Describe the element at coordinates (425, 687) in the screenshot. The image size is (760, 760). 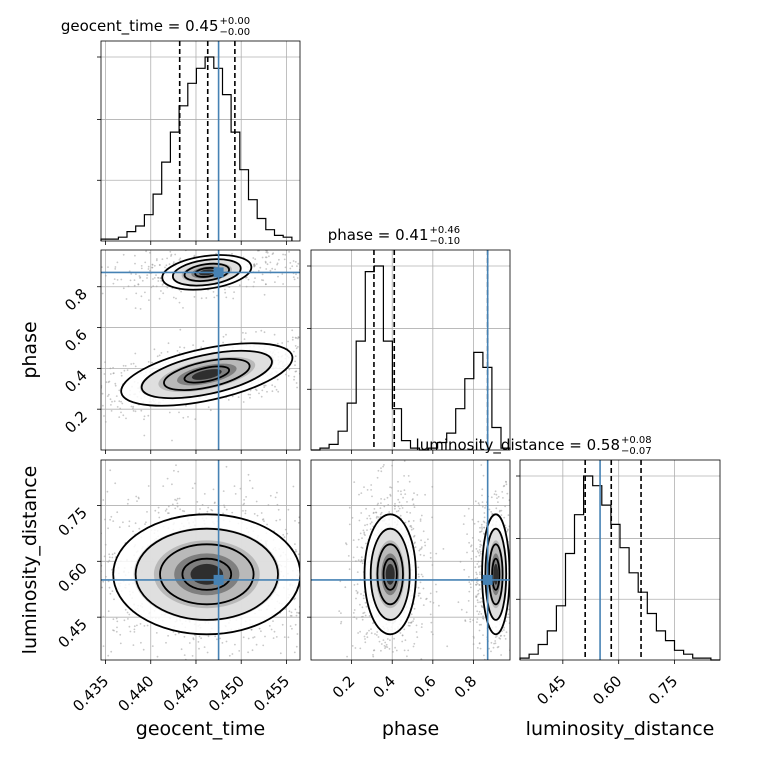
I see `xticklabel-phase-2: 0.6` at that location.